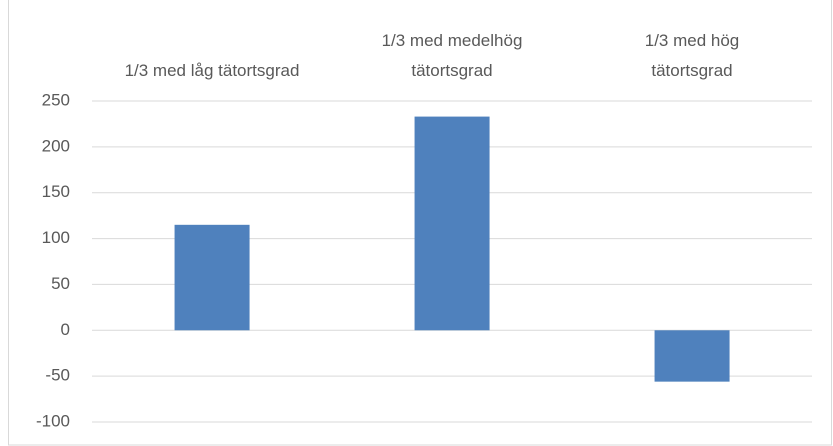 The image size is (833, 446). Describe the element at coordinates (60, 283) in the screenshot. I see `y-tick-label: 50` at that location.